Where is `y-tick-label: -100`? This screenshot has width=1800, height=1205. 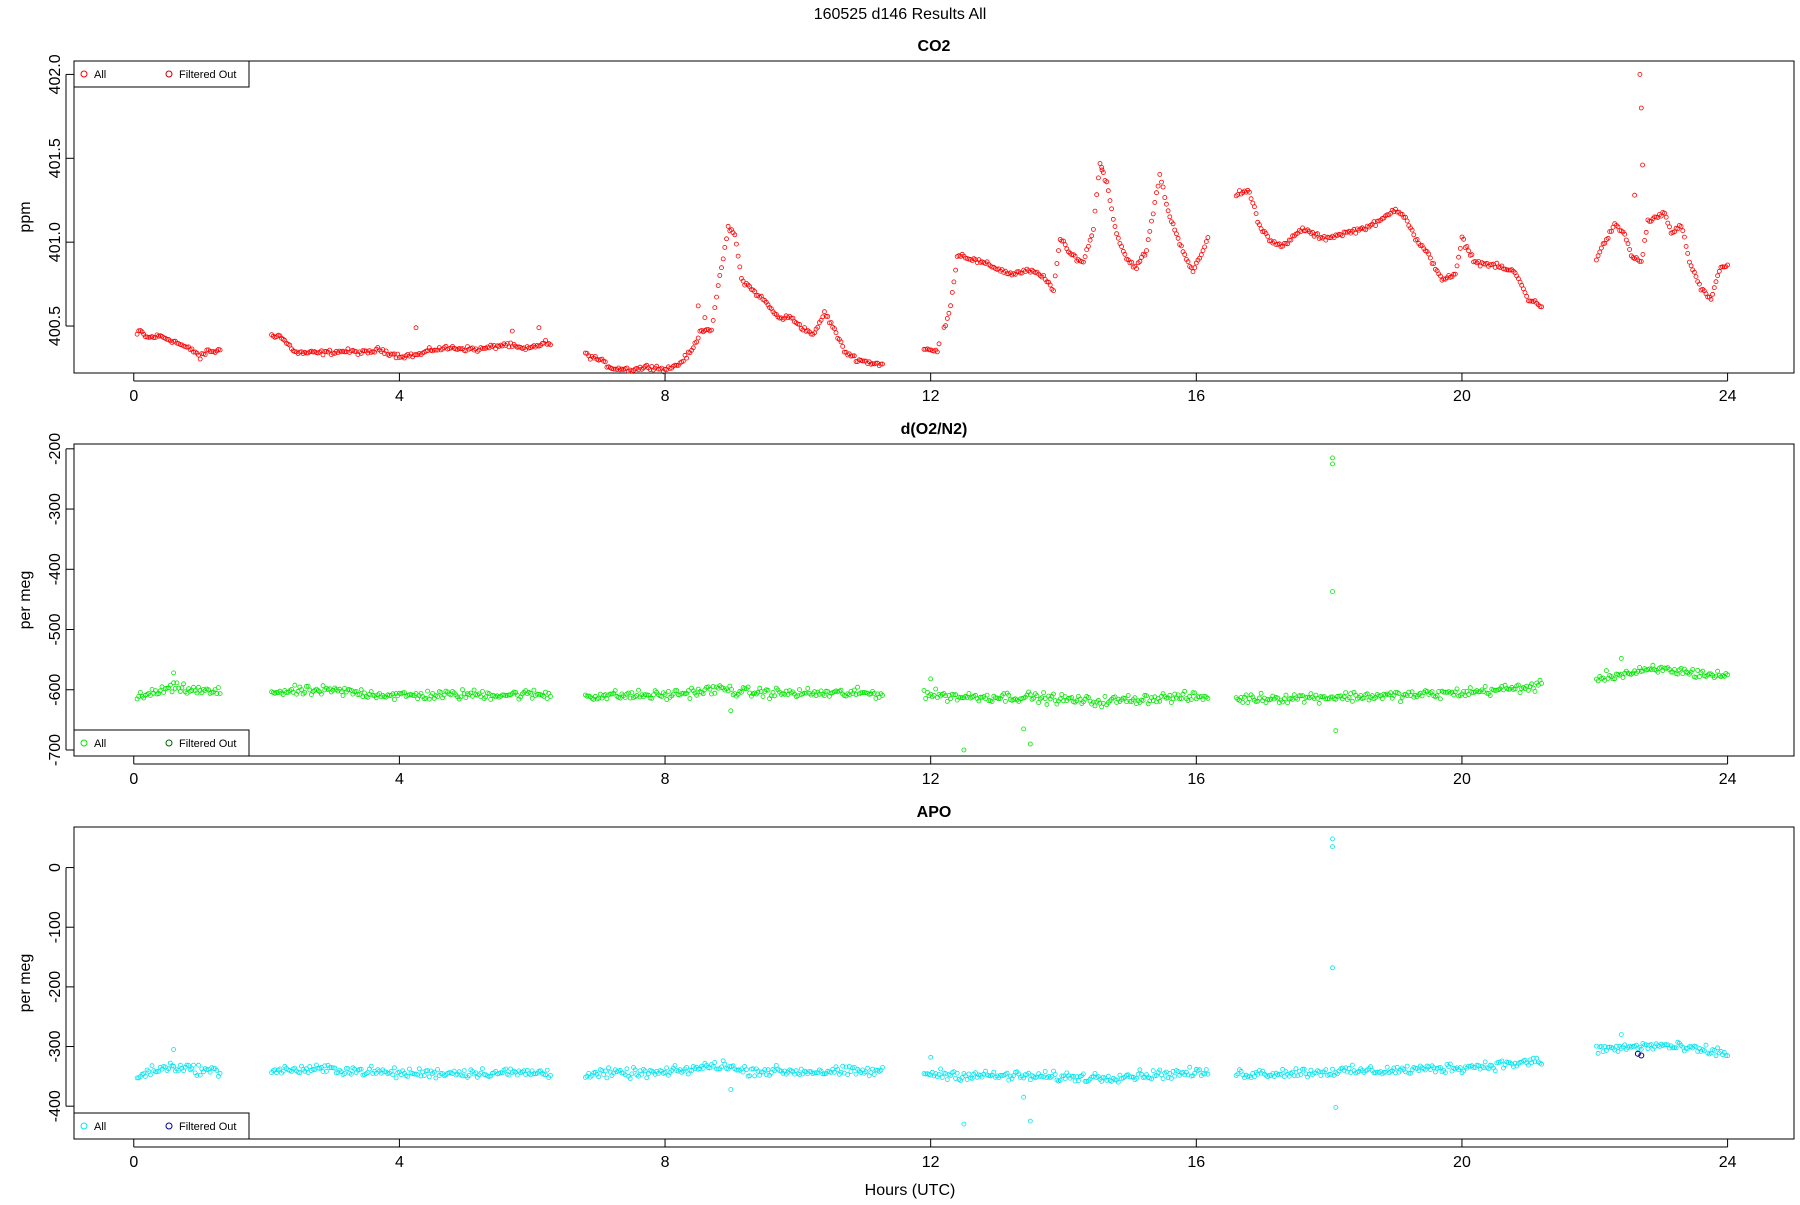
y-tick-label: -100 is located at coordinates (55, 927).